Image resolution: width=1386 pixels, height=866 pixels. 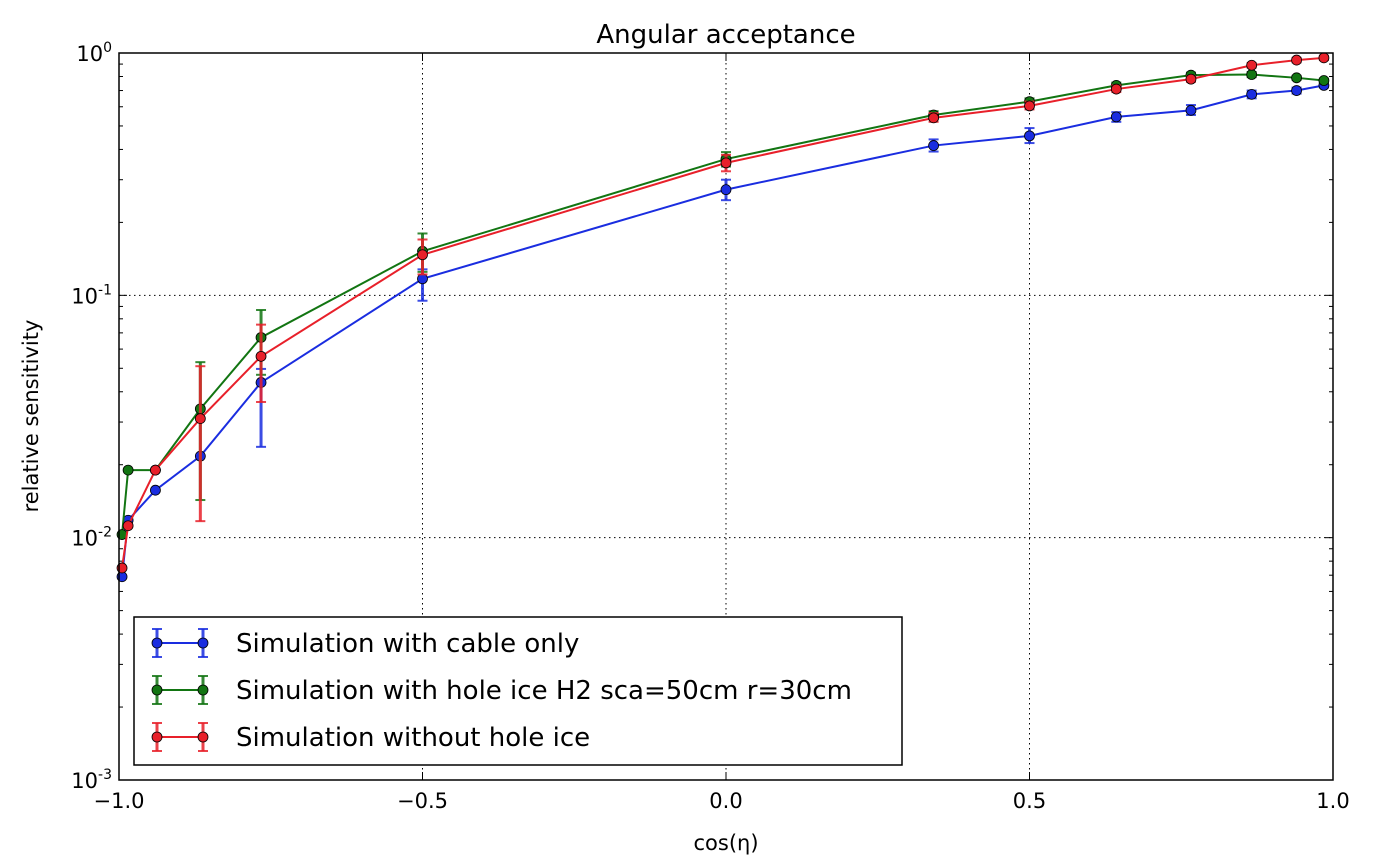 What do you see at coordinates (119, 801) in the screenshot?
I see `x-tick-label: −1.0` at bounding box center [119, 801].